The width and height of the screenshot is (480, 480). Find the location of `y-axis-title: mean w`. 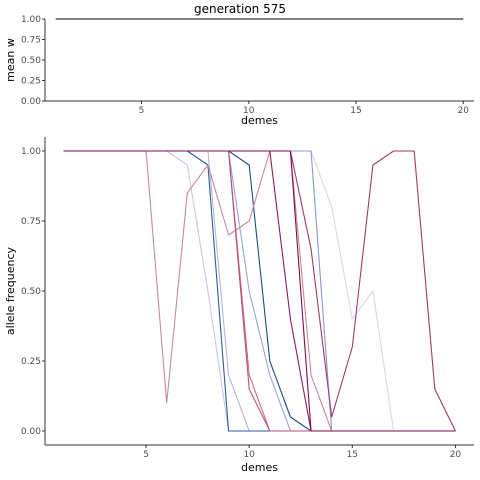

y-axis-title: mean w is located at coordinates (10, 60).